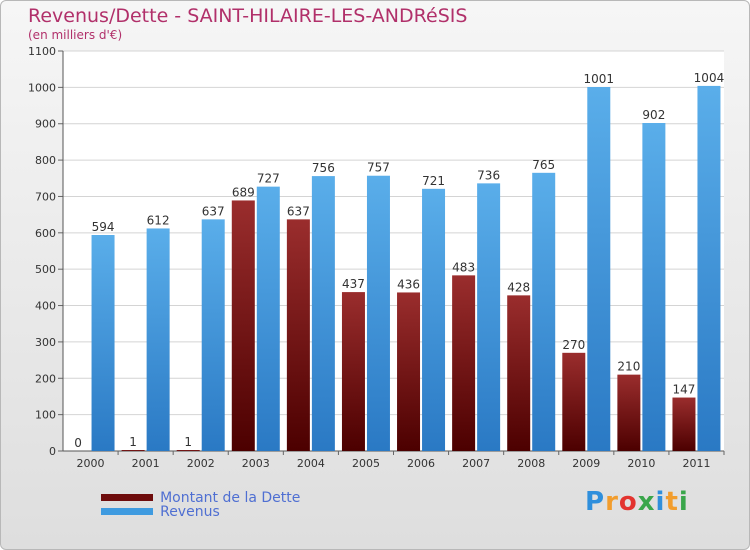 The height and width of the screenshot is (550, 750). I want to click on legend-swatch-debt, so click(127, 497).